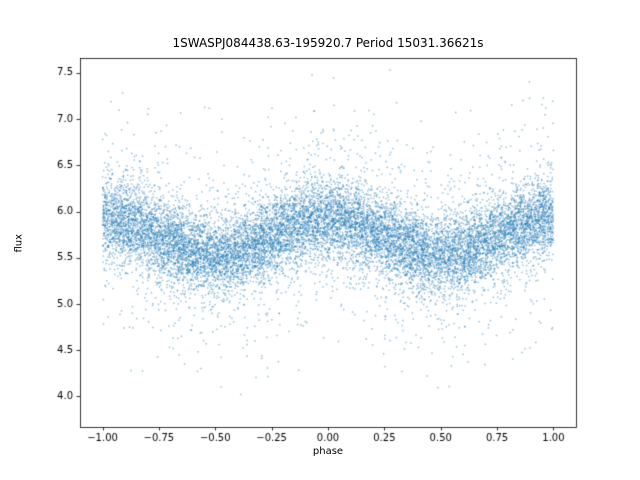 This screenshot has width=640, height=480. What do you see at coordinates (19, 243) in the screenshot?
I see `y-axis-label: flux` at bounding box center [19, 243].